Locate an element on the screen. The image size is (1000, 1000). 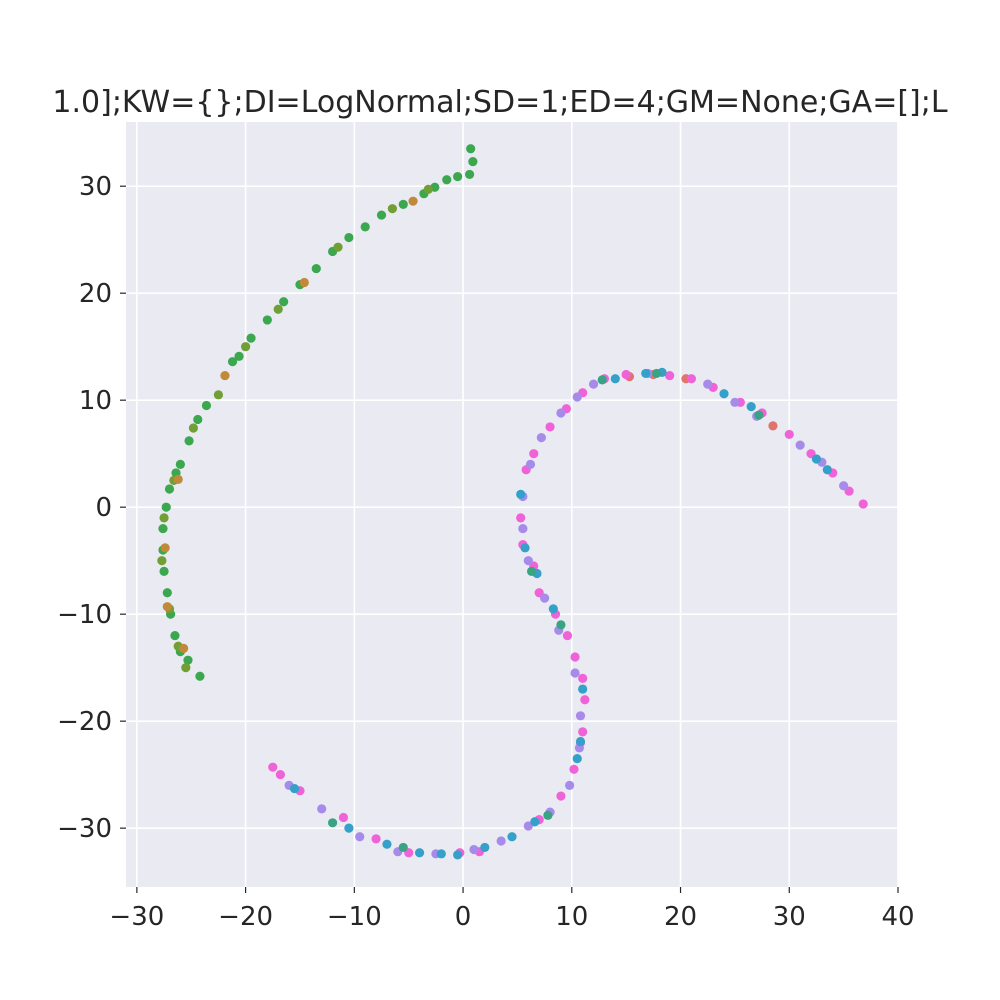
y-tick-label: 10 is located at coordinates (95, 401).